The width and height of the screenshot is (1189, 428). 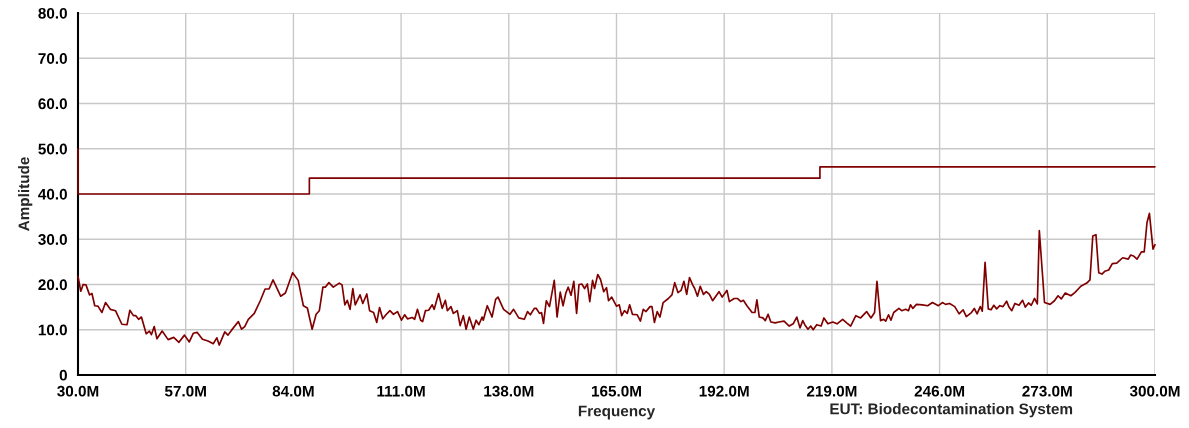 I want to click on x-tick-label: 111.0M, so click(x=401, y=391).